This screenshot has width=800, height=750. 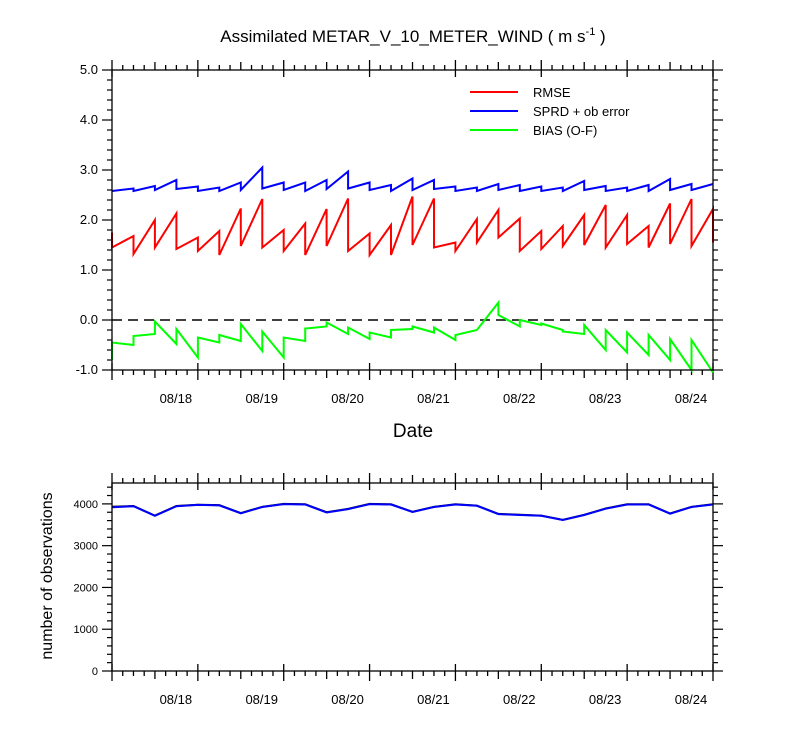 I want to click on series-line-rmse, so click(x=412, y=227).